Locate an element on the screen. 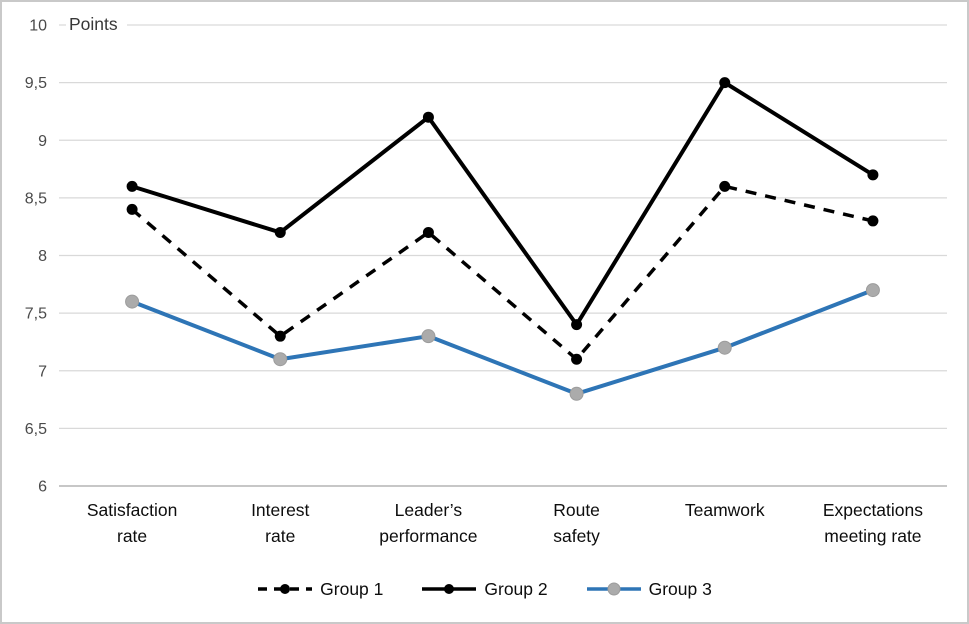 The height and width of the screenshot is (624, 969). x-category-label: Expectations meeting rate is located at coordinates (873, 523).